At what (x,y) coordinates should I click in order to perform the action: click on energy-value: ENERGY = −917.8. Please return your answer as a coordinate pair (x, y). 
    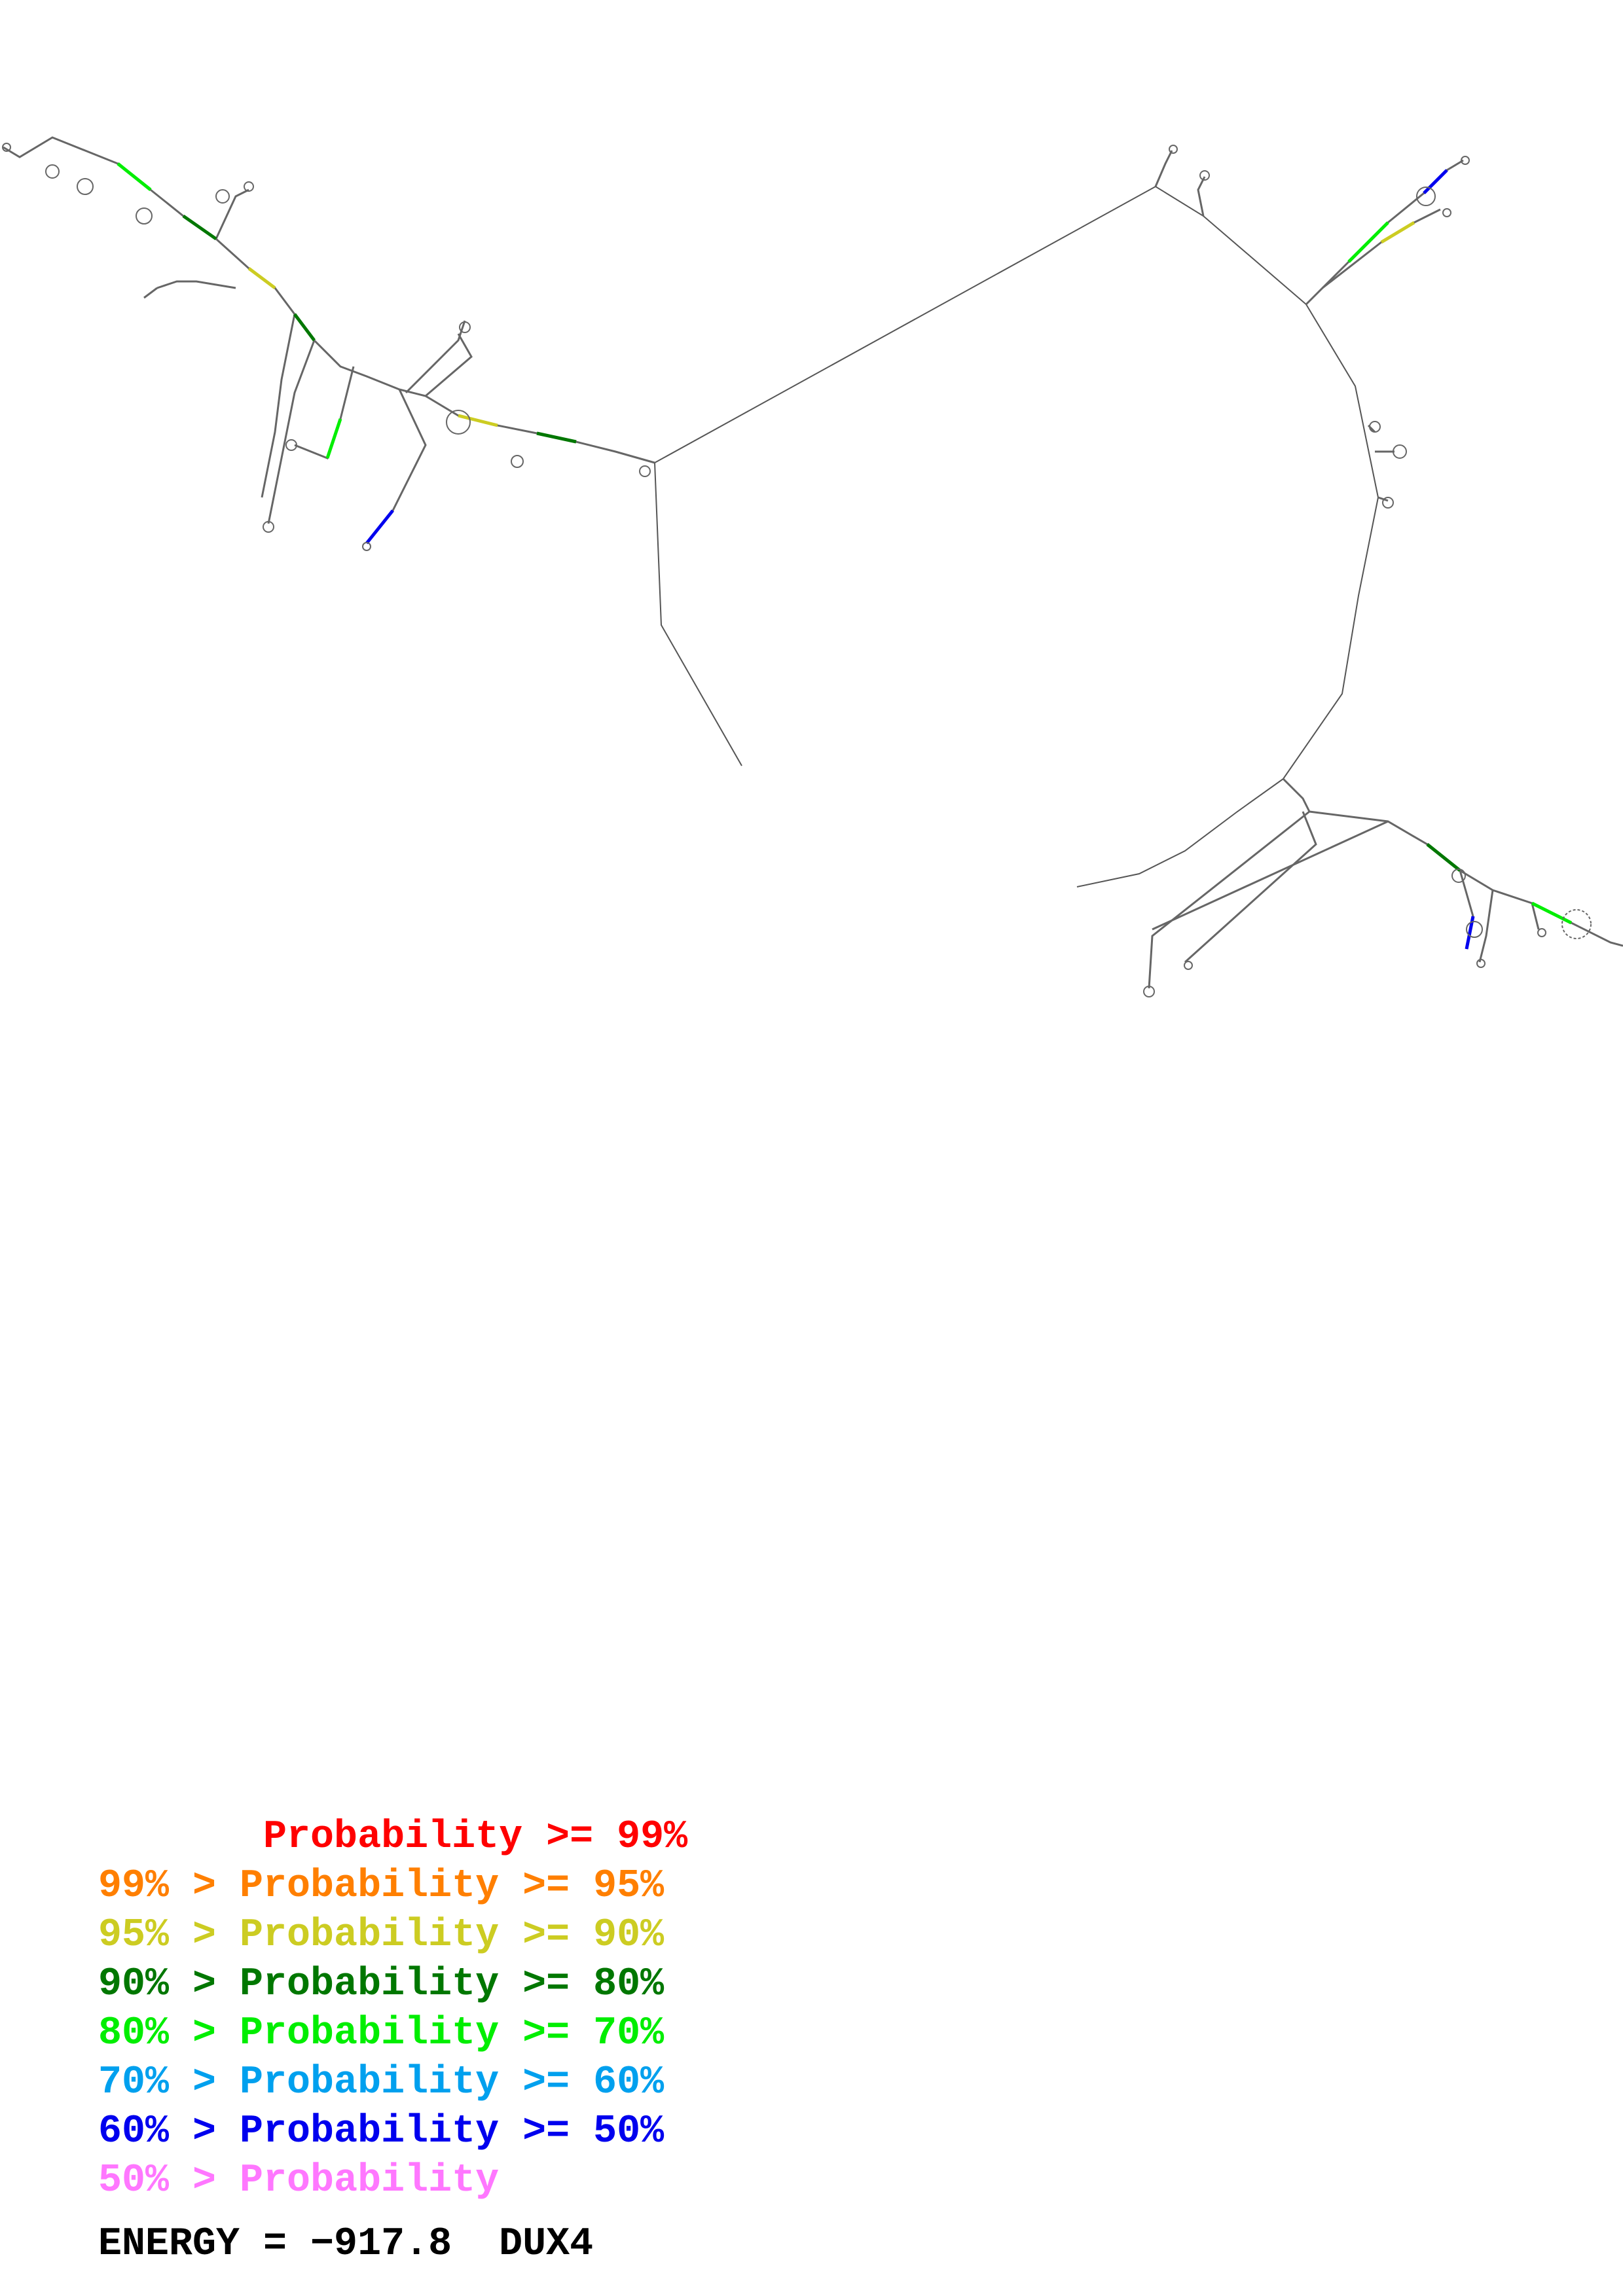
    Looking at the image, I should click on (275, 2244).